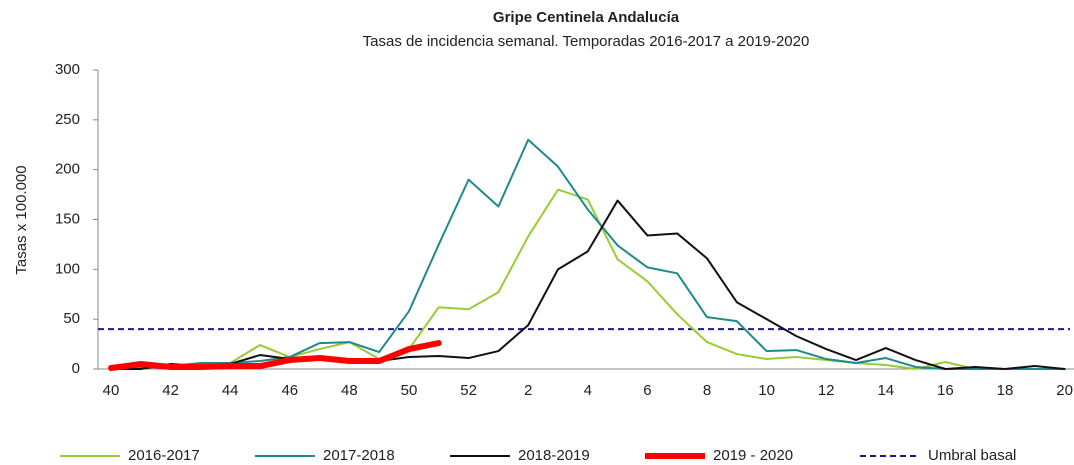  I want to click on legend-label: 2017-2018, so click(359, 455).